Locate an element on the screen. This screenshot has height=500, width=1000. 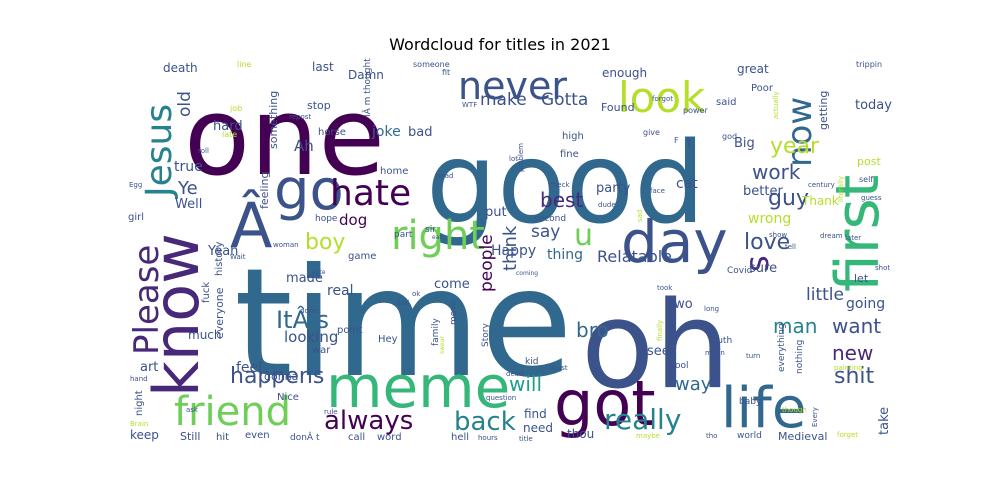
word-hope: hope is located at coordinates (326, 219).